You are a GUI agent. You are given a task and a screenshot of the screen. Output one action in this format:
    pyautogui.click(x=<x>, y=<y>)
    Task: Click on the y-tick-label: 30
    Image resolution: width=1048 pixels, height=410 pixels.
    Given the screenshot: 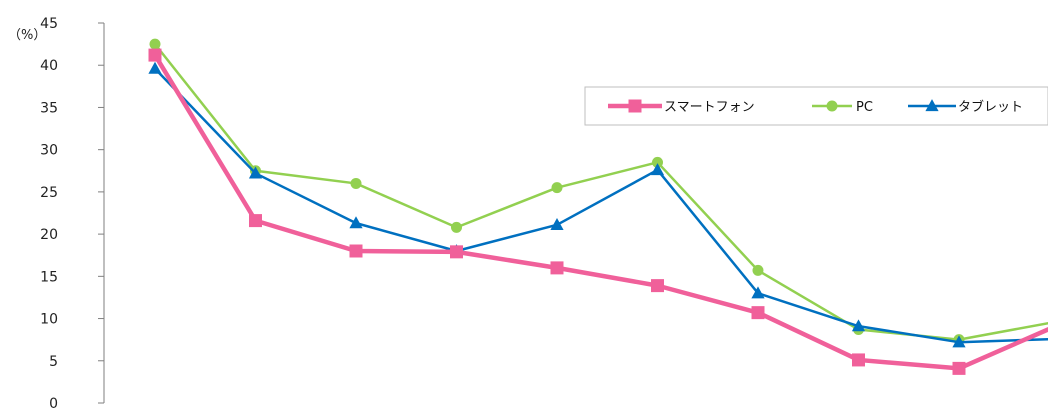 What is the action you would take?
    pyautogui.click(x=49, y=151)
    